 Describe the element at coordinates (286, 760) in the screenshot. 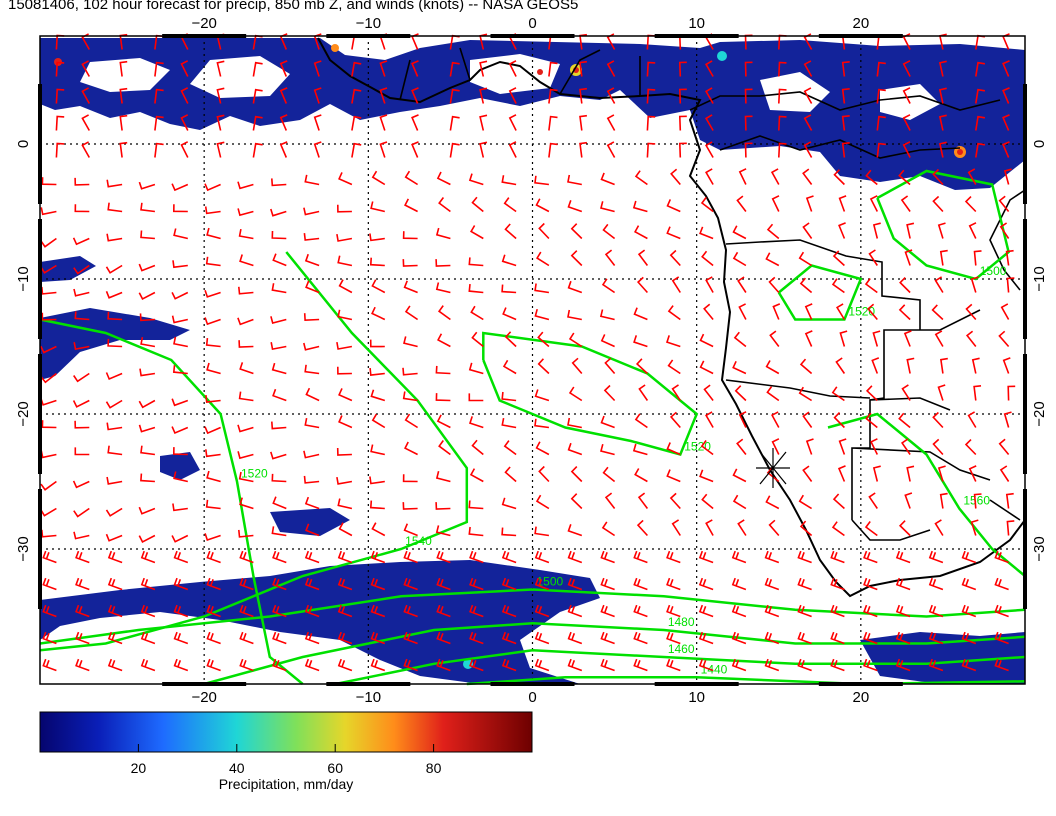

I see `colorbar-ticks: 20 40 60 80` at that location.